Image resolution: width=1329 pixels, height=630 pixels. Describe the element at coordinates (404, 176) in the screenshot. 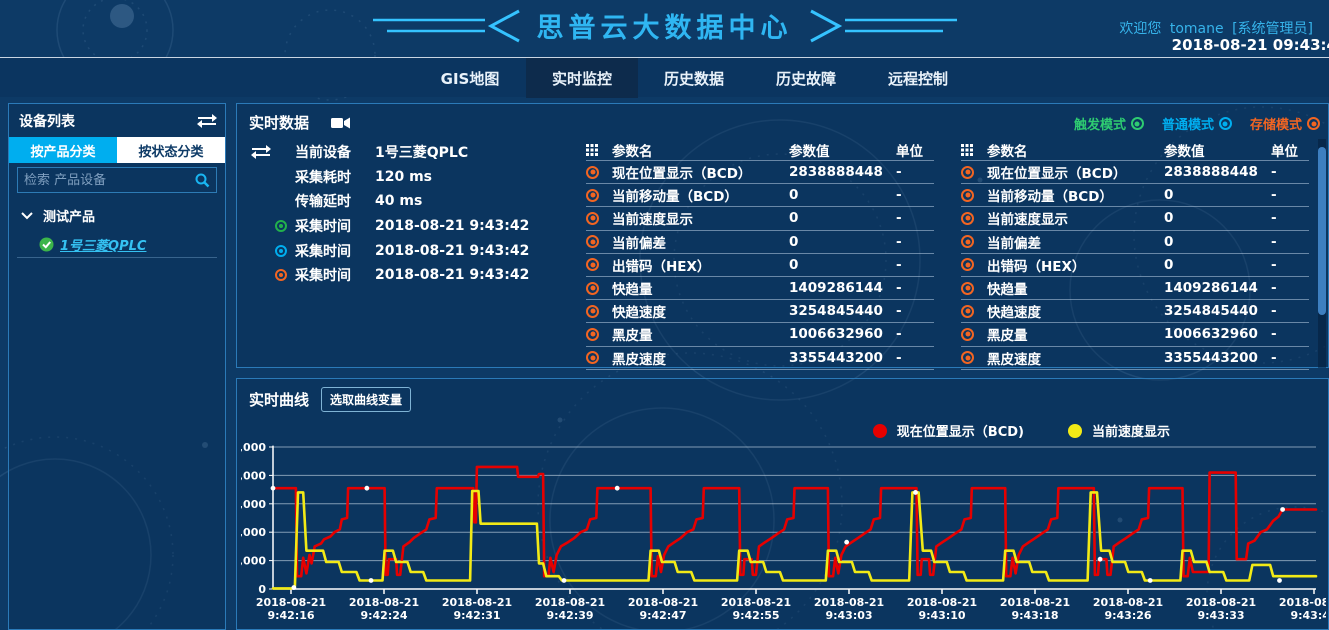

I see `info-value: 120 ms` at that location.